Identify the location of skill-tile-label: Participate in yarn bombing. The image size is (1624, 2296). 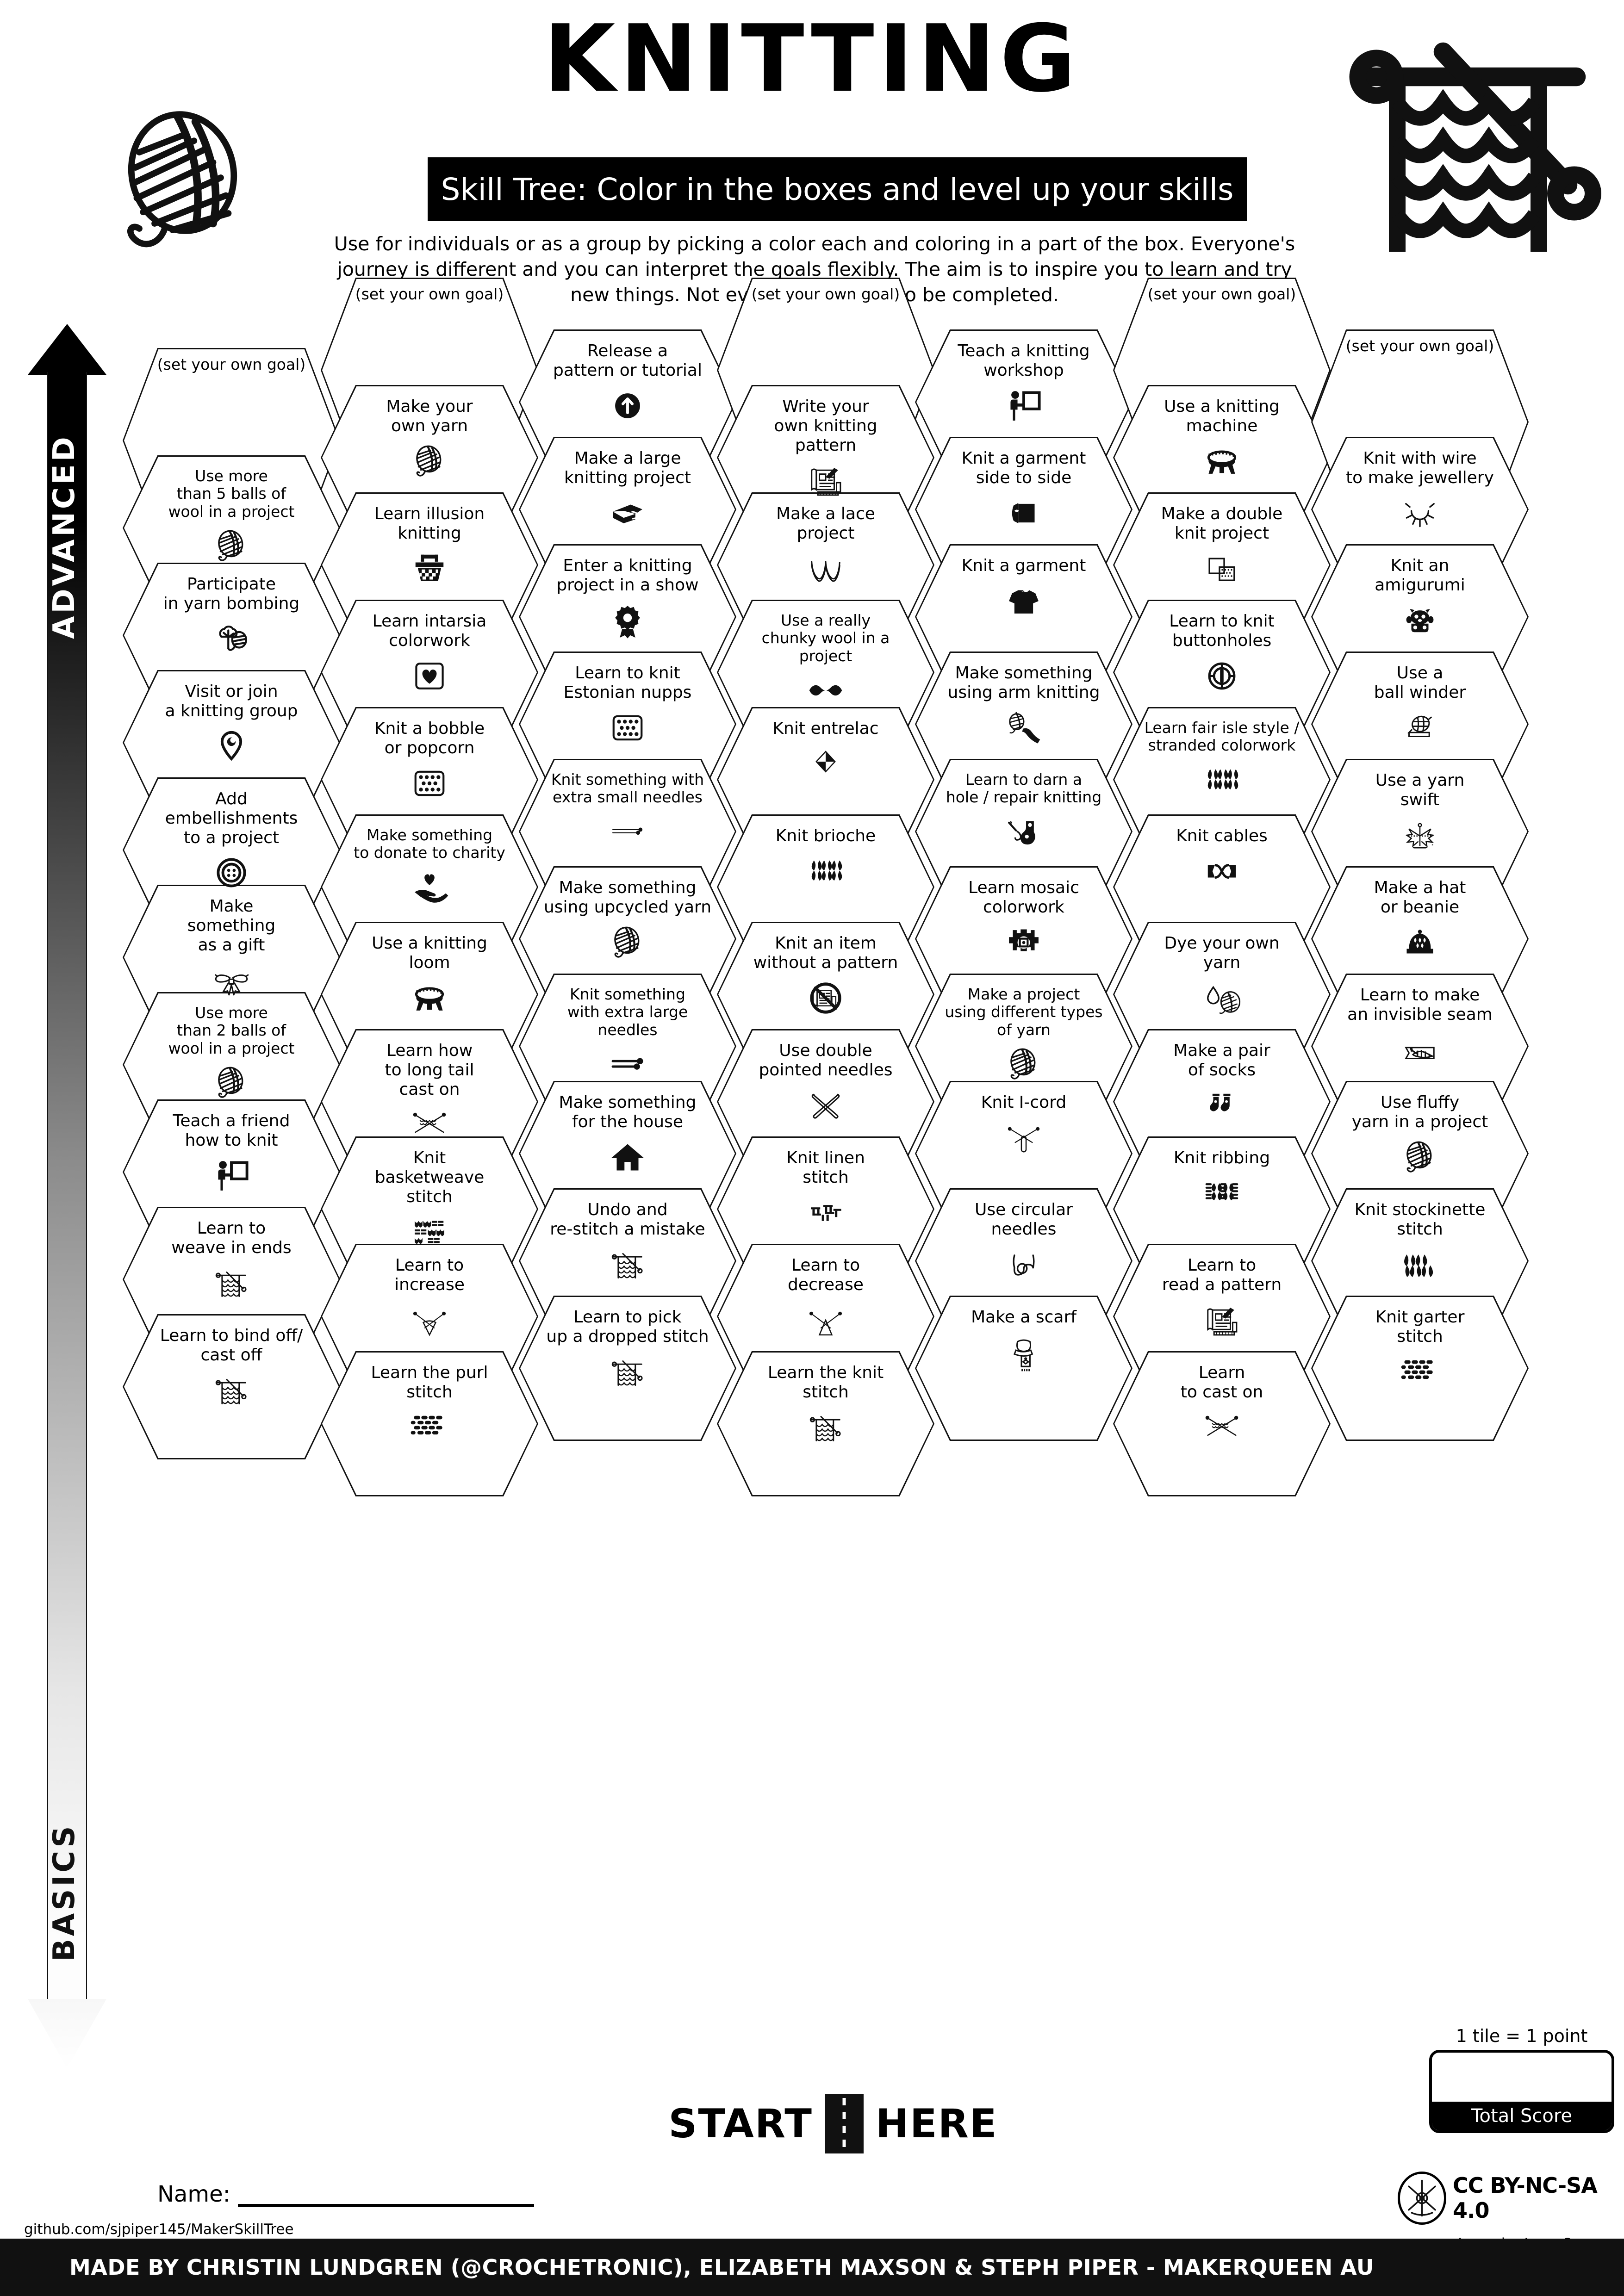
(231, 594).